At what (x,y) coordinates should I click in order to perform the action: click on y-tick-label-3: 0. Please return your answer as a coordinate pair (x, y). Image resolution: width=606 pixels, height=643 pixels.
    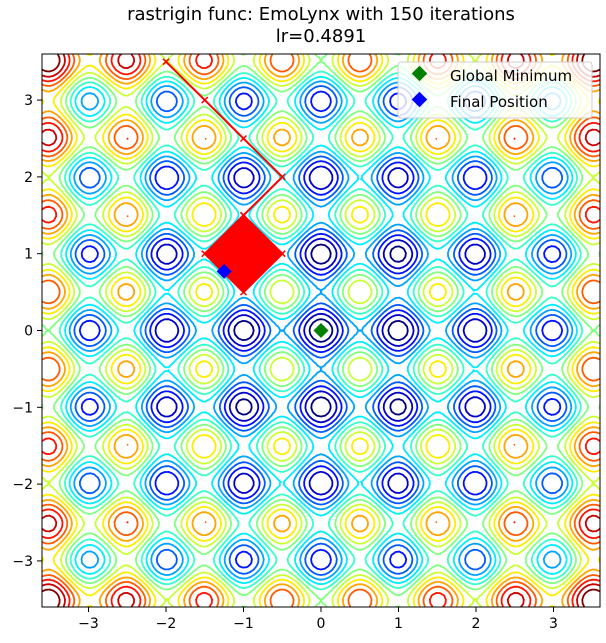
    Looking at the image, I should click on (28, 332).